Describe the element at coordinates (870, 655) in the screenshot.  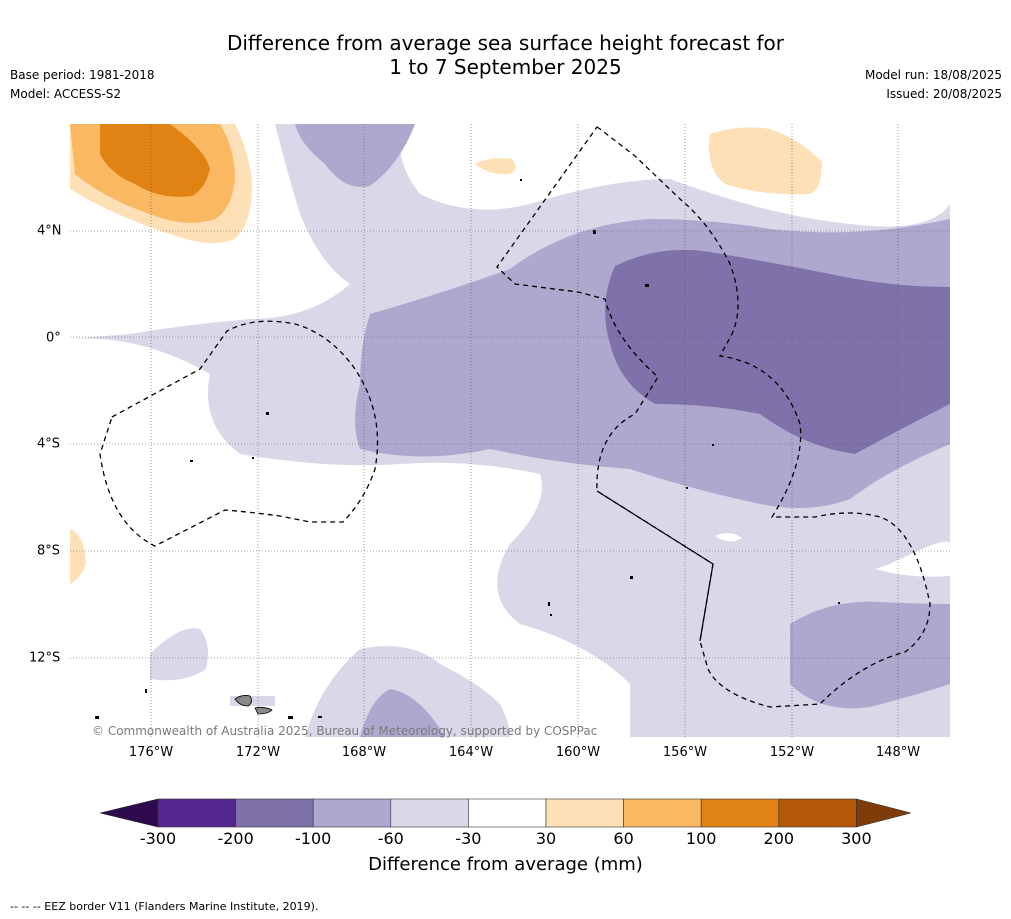
I see `moderate-negative-region-southeast` at that location.